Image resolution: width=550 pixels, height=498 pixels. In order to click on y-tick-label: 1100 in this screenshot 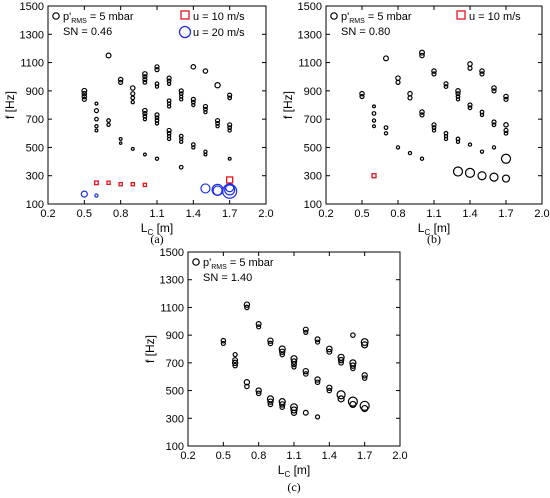, I will do `click(32, 64)`.